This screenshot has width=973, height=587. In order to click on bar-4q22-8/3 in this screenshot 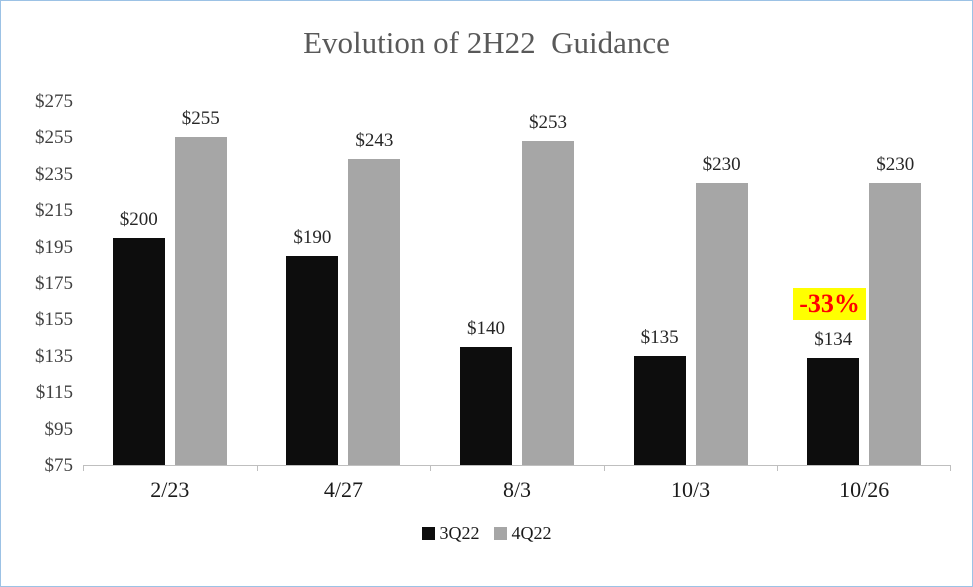, I will do `click(548, 303)`.